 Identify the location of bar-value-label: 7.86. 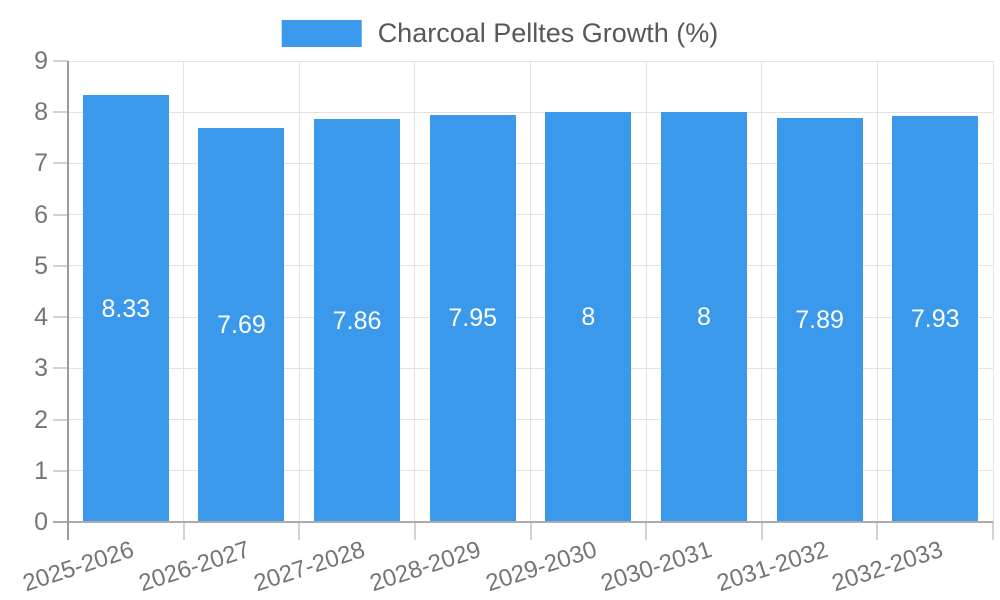
(357, 320).